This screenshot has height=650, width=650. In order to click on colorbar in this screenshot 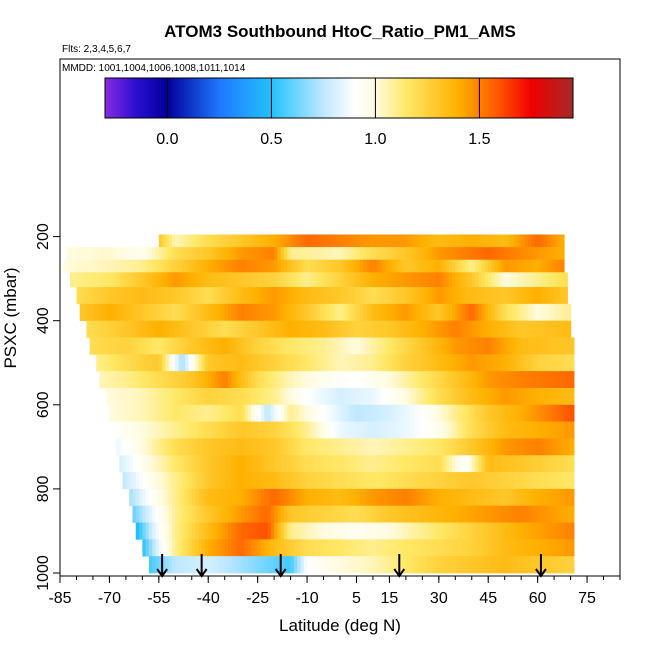, I will do `click(339, 98)`.